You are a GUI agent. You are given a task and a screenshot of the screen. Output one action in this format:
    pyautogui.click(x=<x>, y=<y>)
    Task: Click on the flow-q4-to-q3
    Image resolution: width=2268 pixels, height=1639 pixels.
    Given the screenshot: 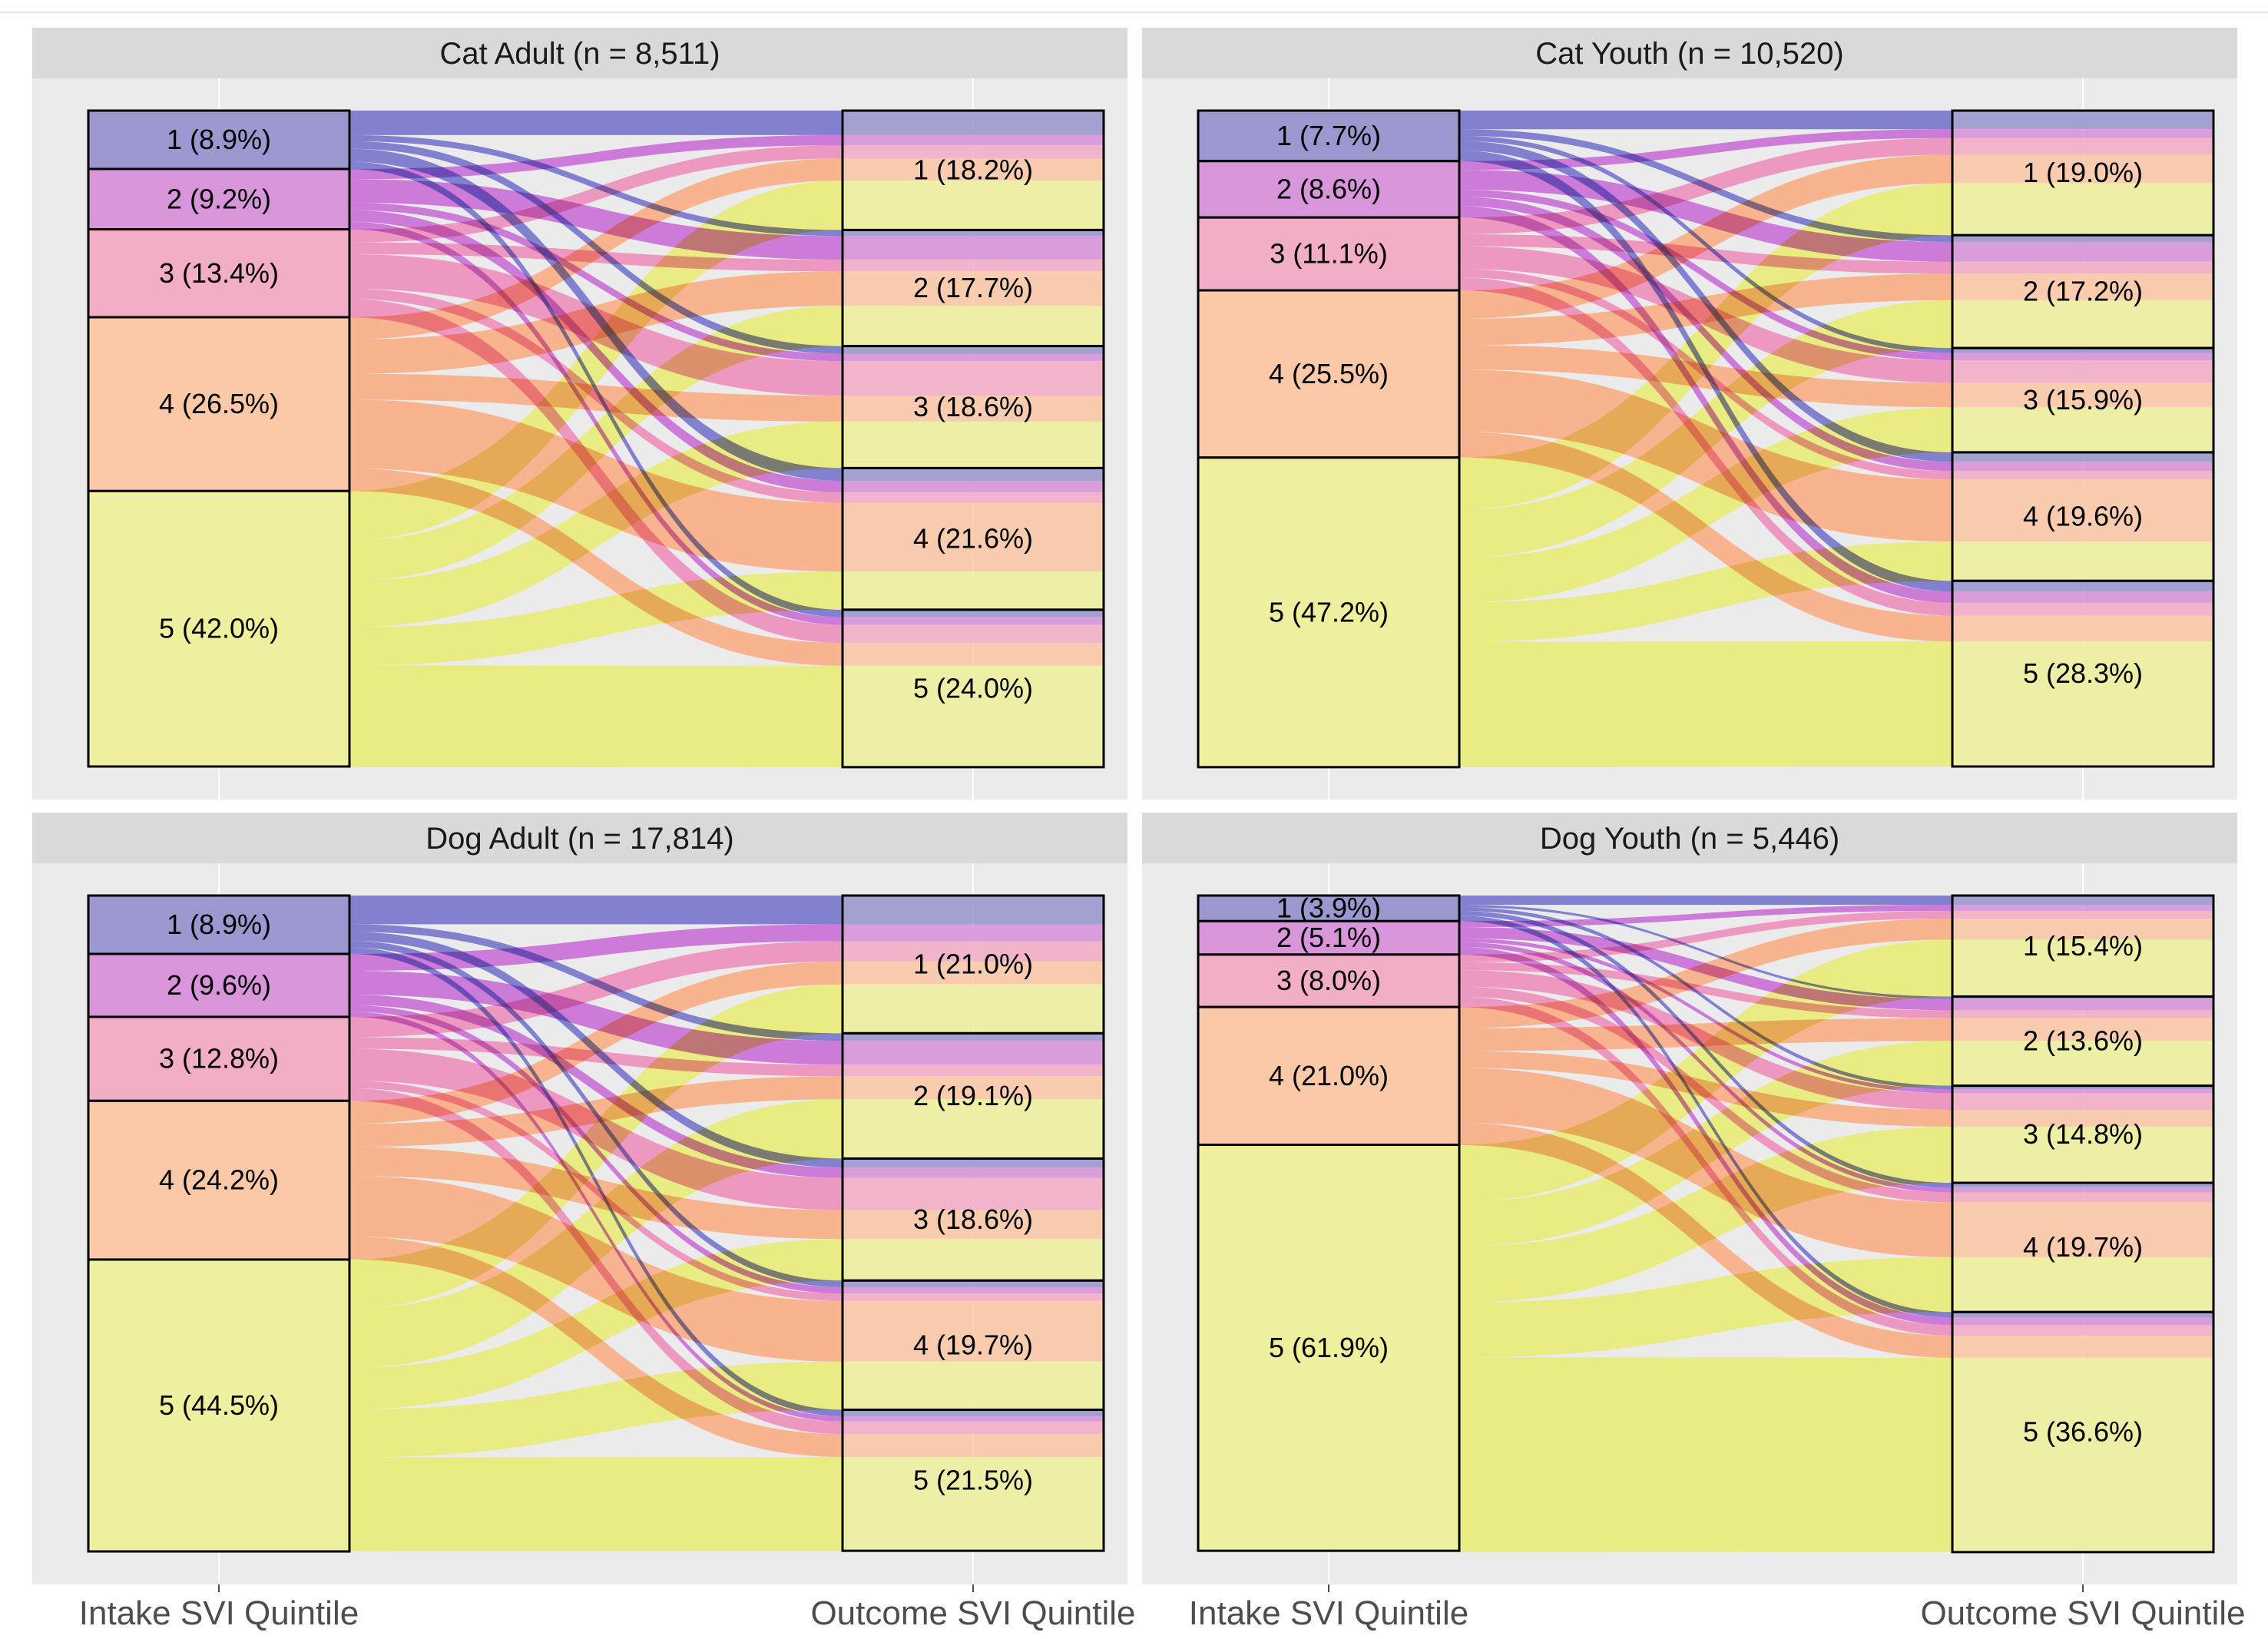 What is the action you would take?
    pyautogui.click(x=596, y=1193)
    